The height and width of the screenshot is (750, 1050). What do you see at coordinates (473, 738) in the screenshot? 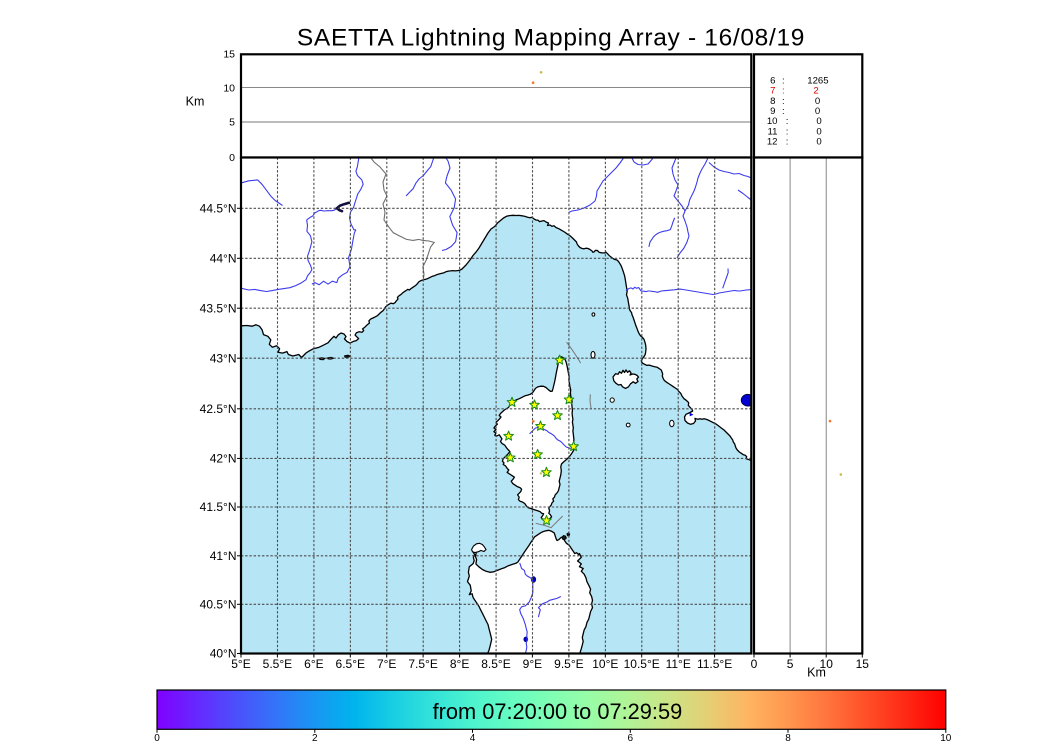
I see `svg-text: 4` at bounding box center [473, 738].